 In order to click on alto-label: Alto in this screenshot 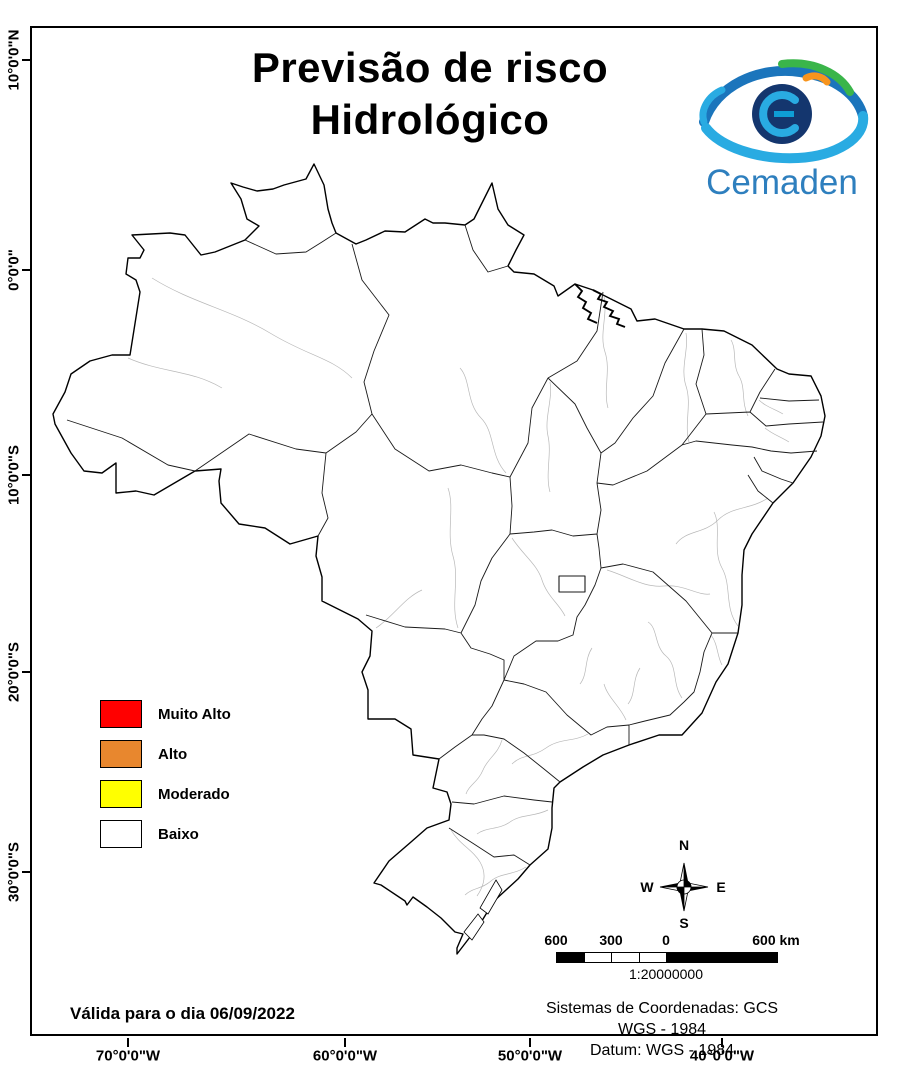, I will do `click(173, 754)`.